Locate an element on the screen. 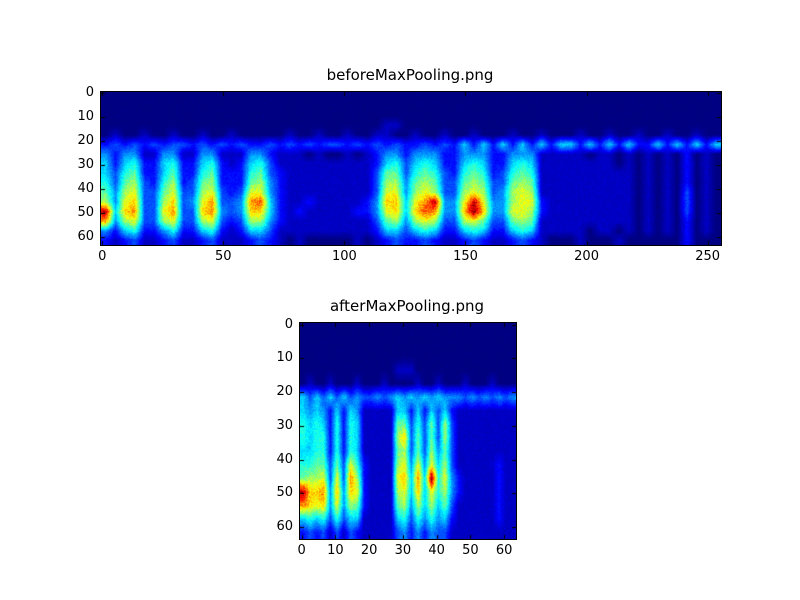 This screenshot has height=600, width=800. x-tick-label: 40 is located at coordinates (436, 550).